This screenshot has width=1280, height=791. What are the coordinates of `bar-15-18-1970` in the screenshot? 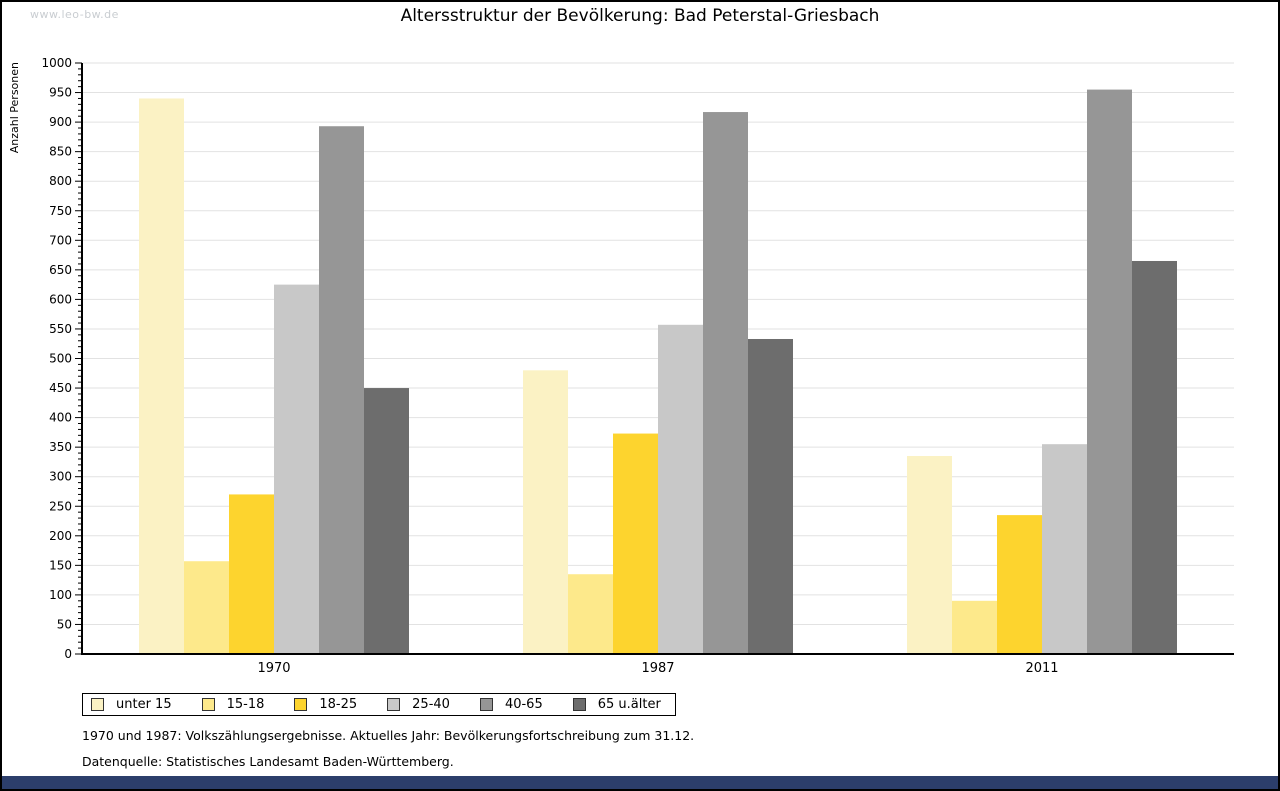 It's located at (206, 607).